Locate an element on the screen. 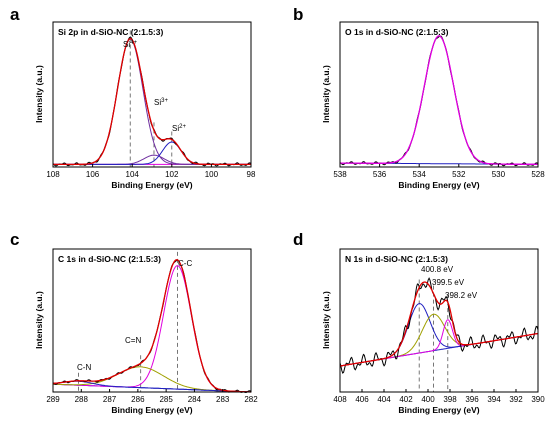 The height and width of the screenshot is (436, 550). panel-c-x-tick-label: 289 is located at coordinates (53, 399).